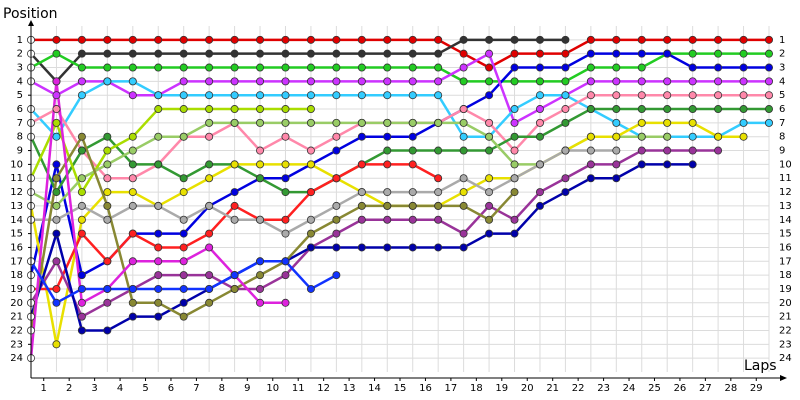  Describe the element at coordinates (20, 123) in the screenshot. I see `y-tick-label: 7` at that location.